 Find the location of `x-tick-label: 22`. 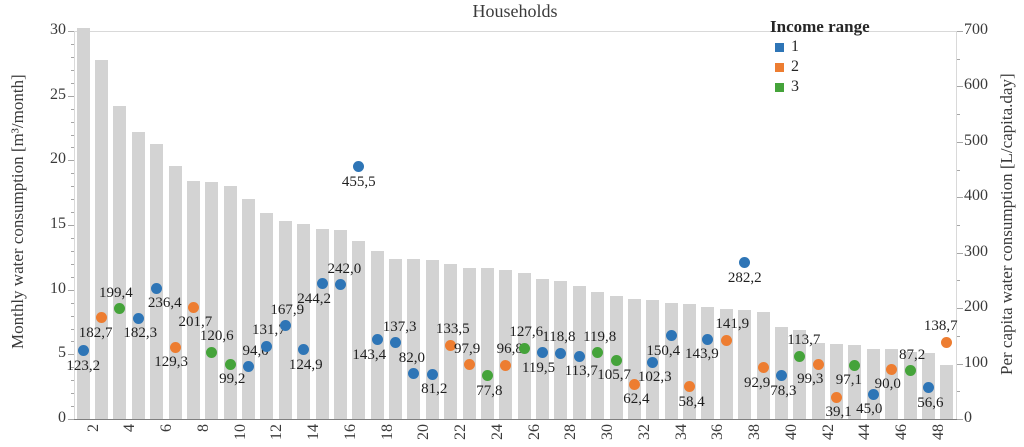

x-tick-label: 22 is located at coordinates (461, 432).